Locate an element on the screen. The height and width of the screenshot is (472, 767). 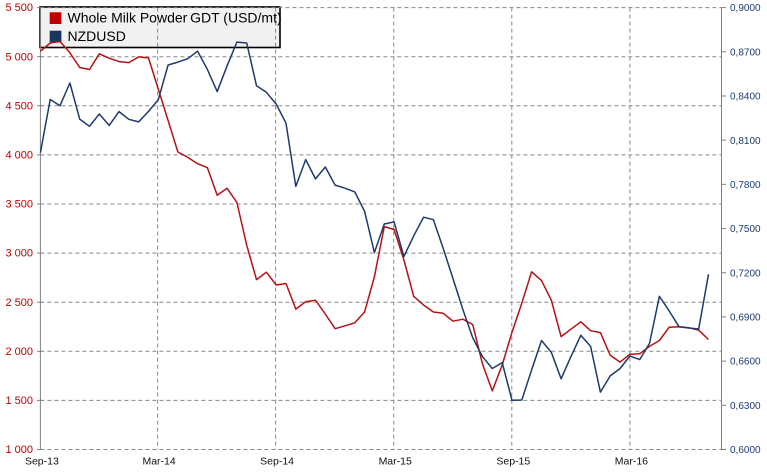
svg-text: 0,7800 is located at coordinates (745, 185).